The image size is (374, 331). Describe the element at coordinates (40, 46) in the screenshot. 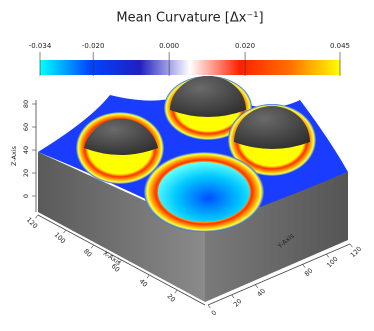

I see `colorbar-tick-label: -0.034` at that location.